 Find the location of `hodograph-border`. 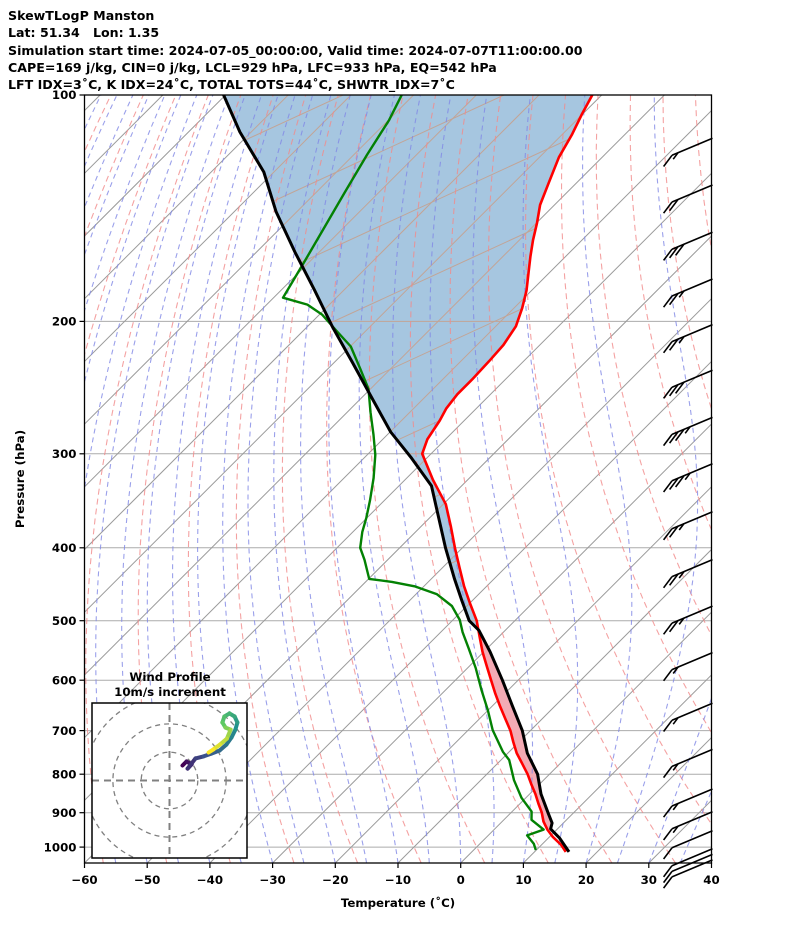

hodograph-border is located at coordinates (169, 780).